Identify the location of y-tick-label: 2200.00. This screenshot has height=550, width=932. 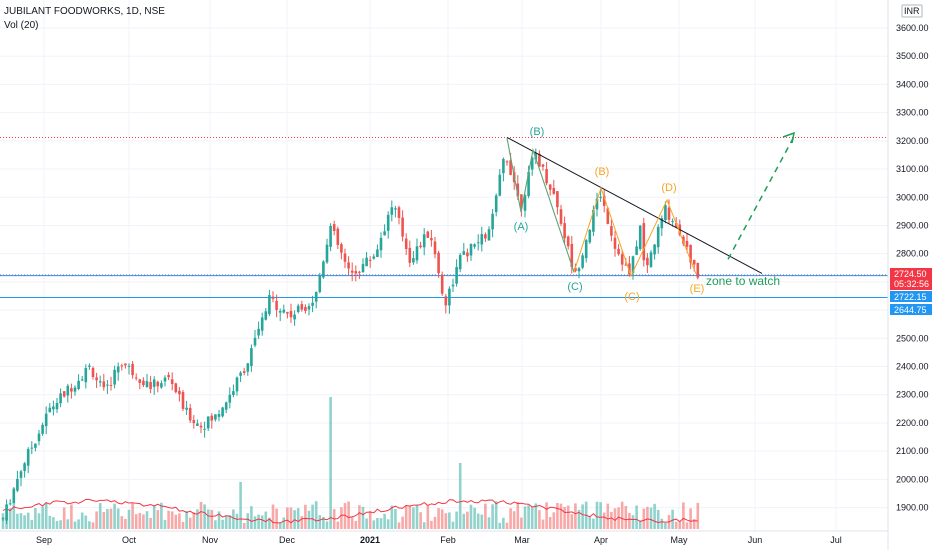
(912, 423).